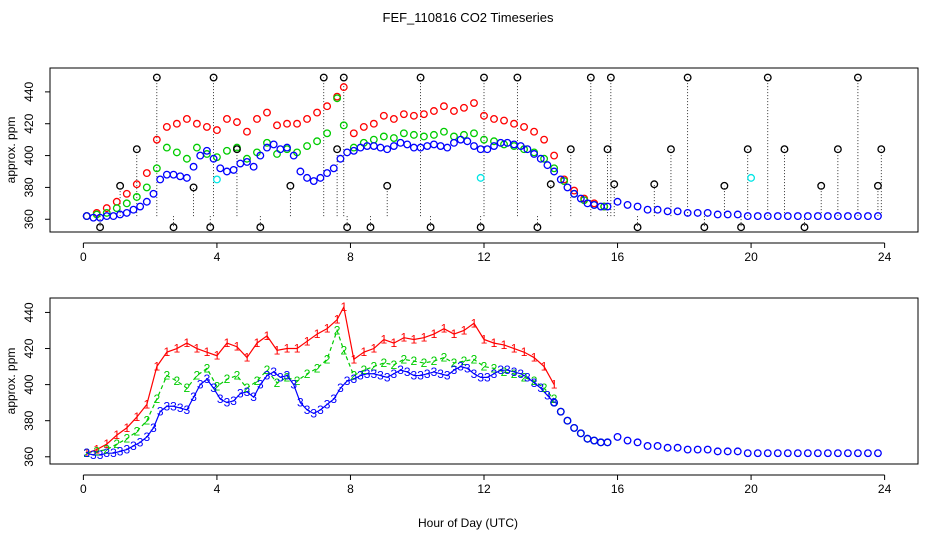 This screenshot has height=540, width=936. What do you see at coordinates (480, 177) in the screenshot?
I see `data-point-cyan` at bounding box center [480, 177].